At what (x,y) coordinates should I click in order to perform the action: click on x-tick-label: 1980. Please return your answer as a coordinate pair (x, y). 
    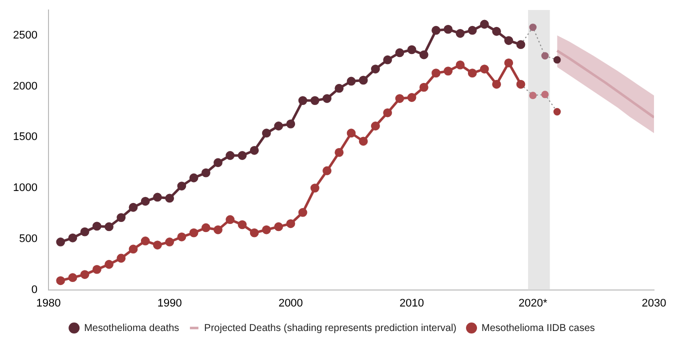
    Looking at the image, I should click on (48, 303).